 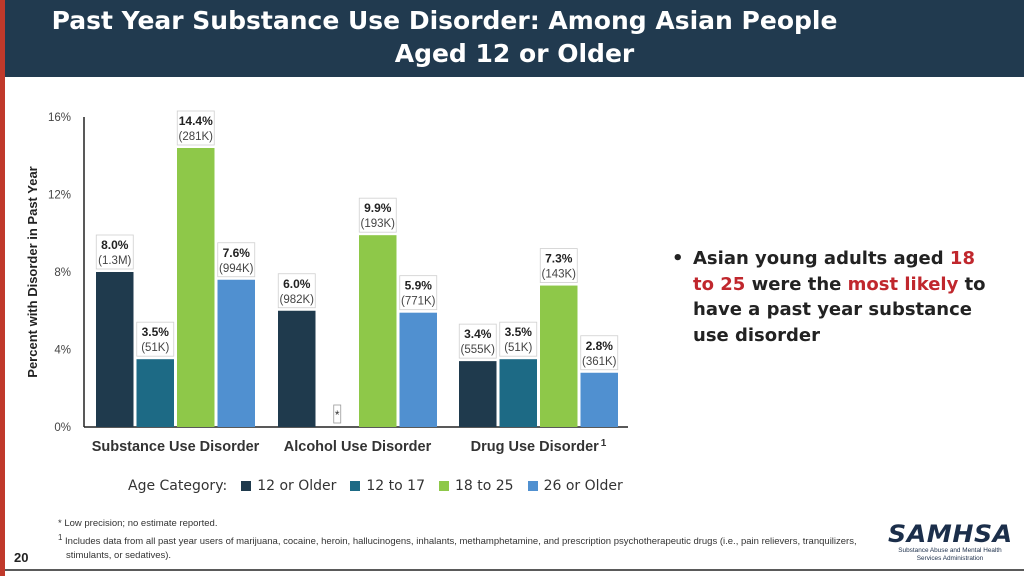 What do you see at coordinates (296, 300) in the screenshot?
I see `data-label-count: (982K)` at bounding box center [296, 300].